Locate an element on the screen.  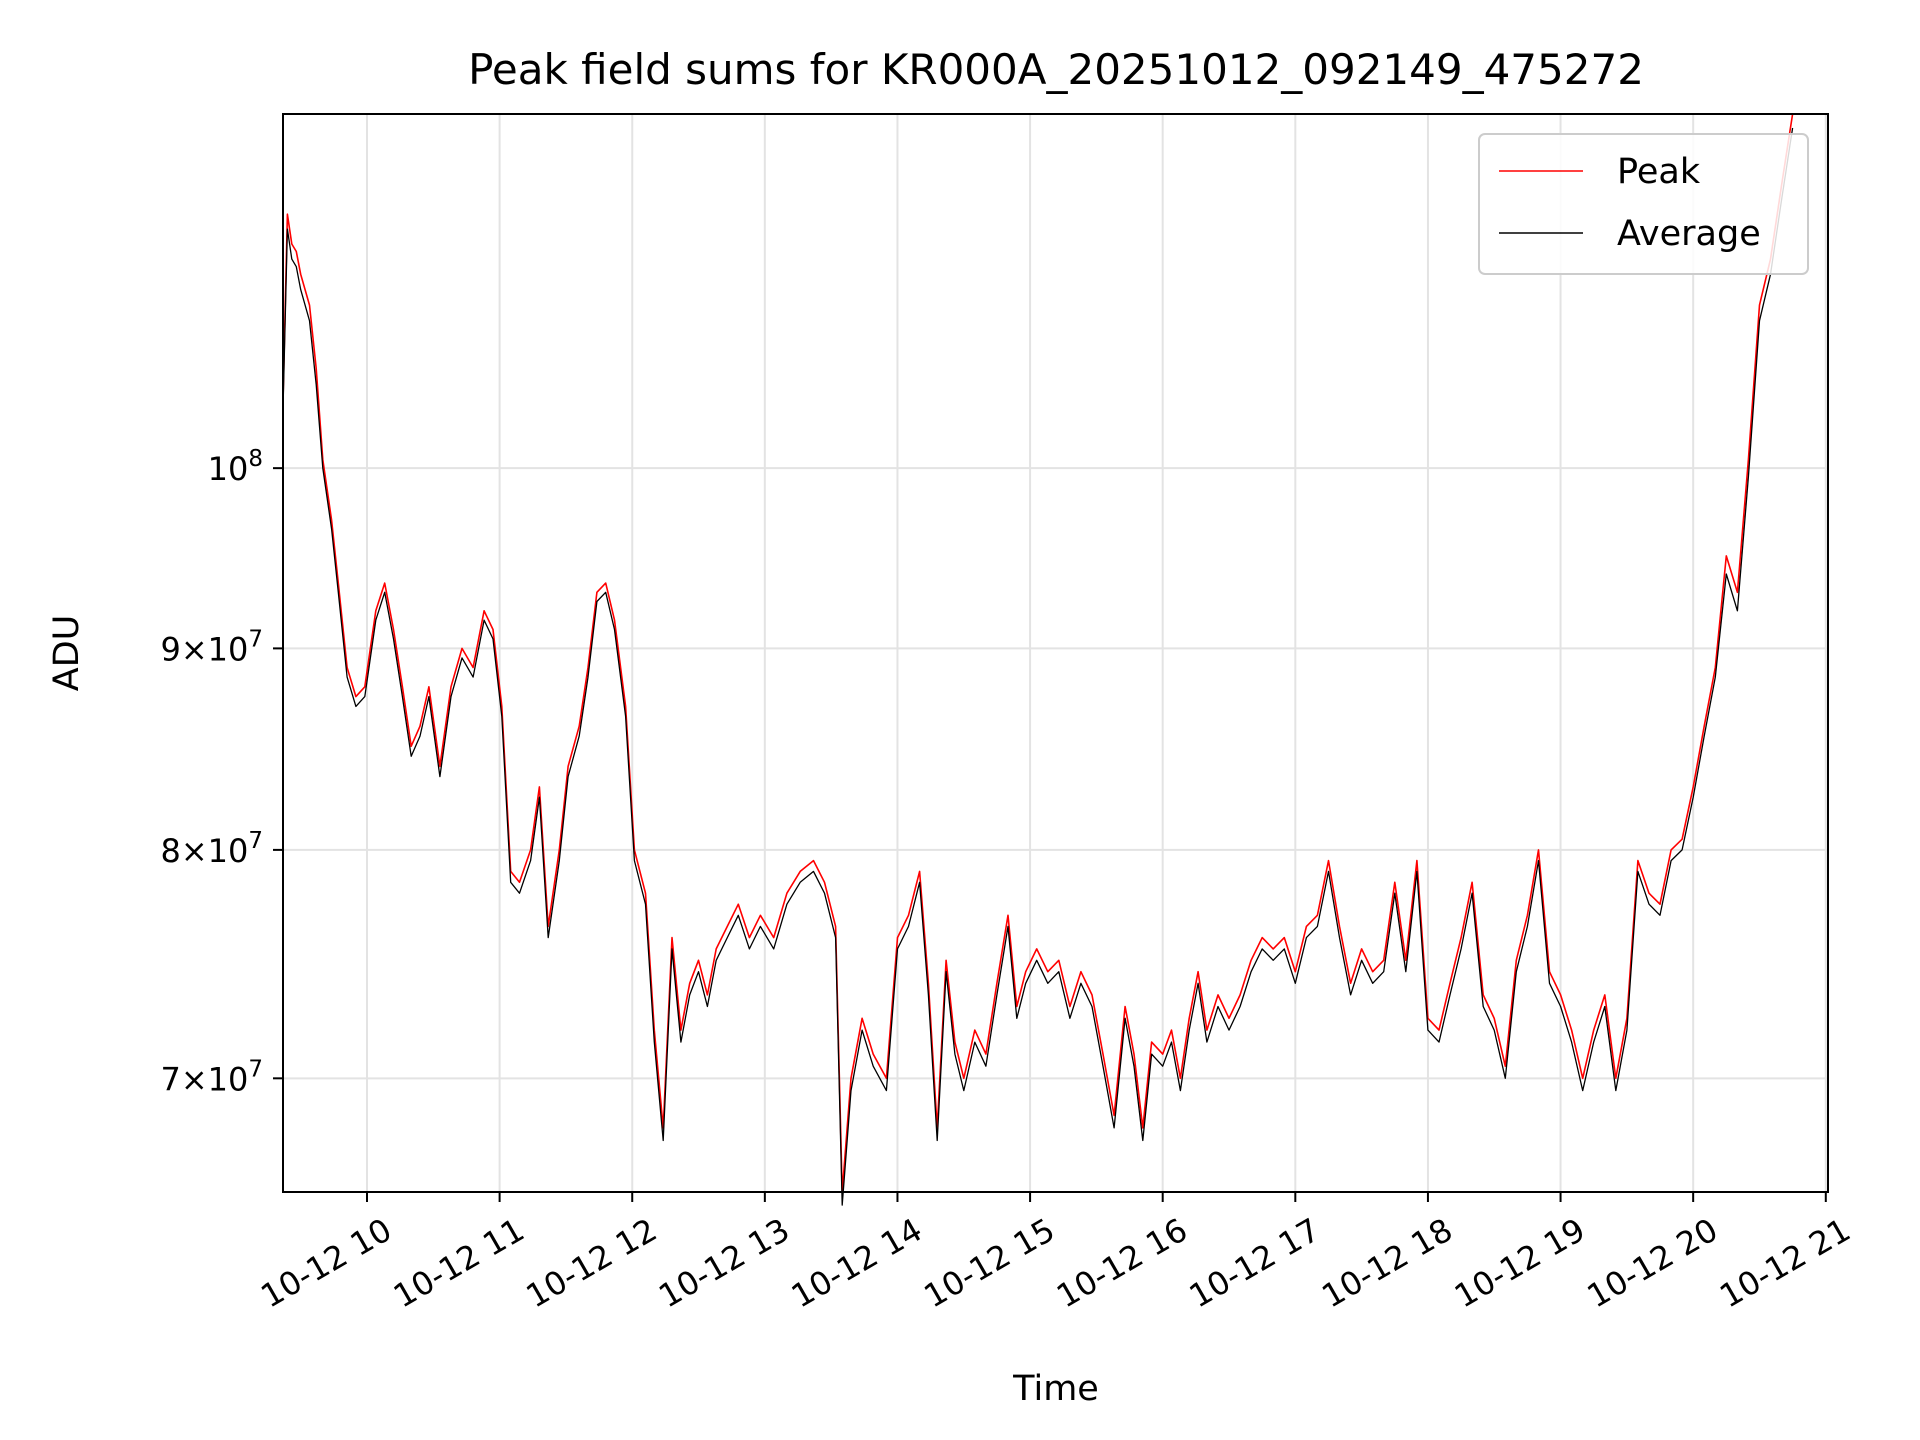
y-tick-label: 8×107 is located at coordinates (211, 849).